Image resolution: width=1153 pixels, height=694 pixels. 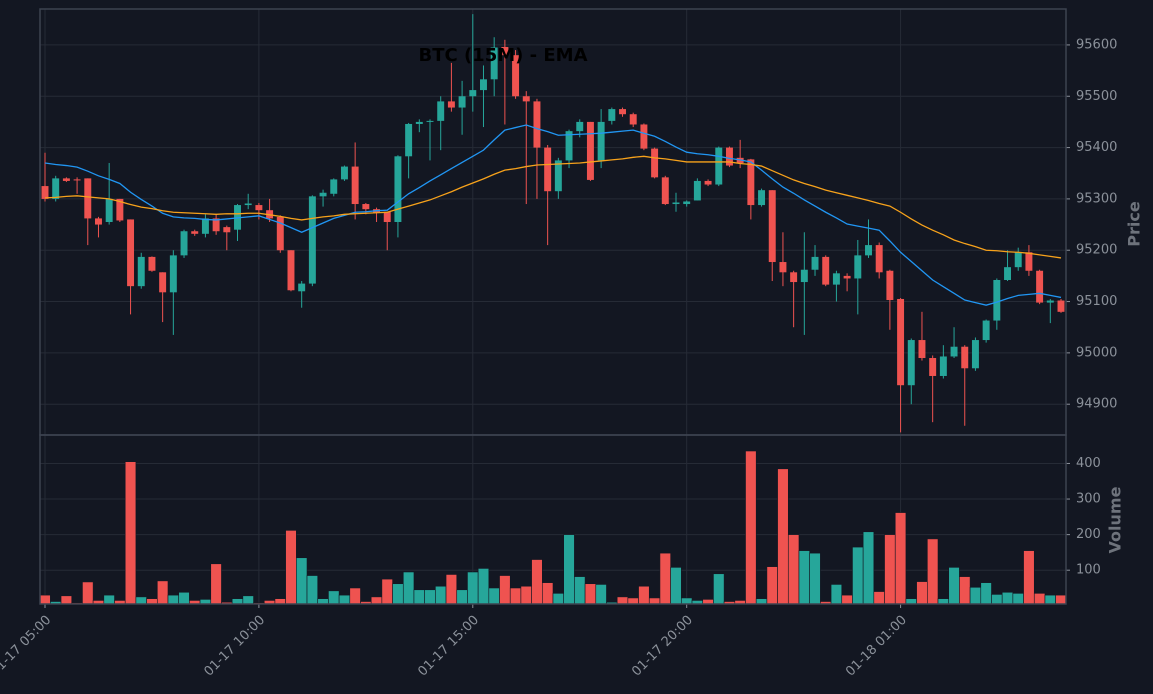 What do you see at coordinates (1088, 534) in the screenshot?
I see `volume-tick-label: 200` at bounding box center [1088, 534].